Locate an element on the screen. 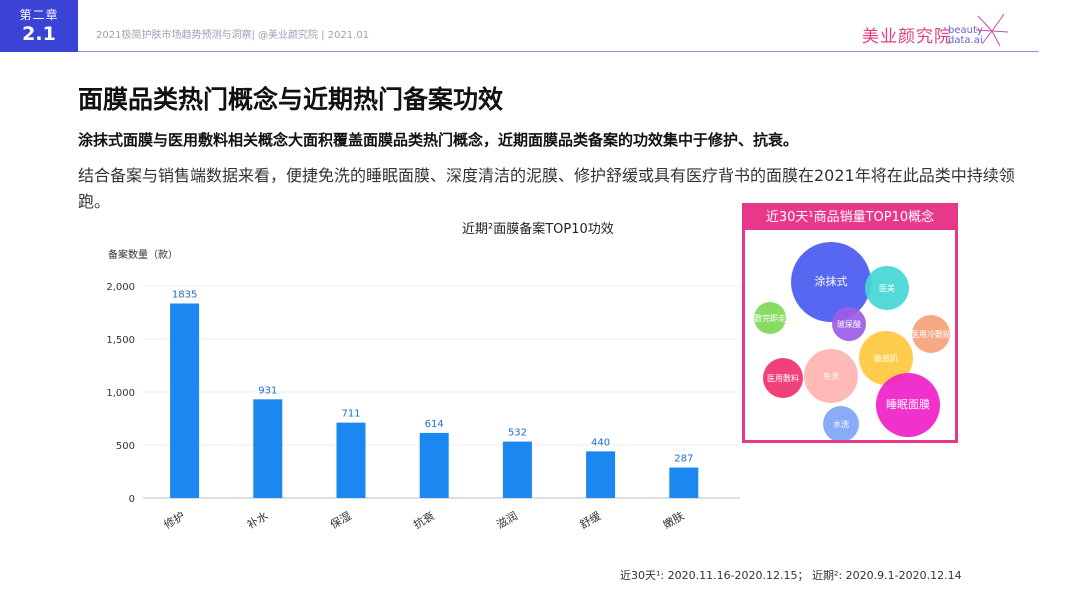  bubble-label: 医用冷敷贴 is located at coordinates (931, 334).